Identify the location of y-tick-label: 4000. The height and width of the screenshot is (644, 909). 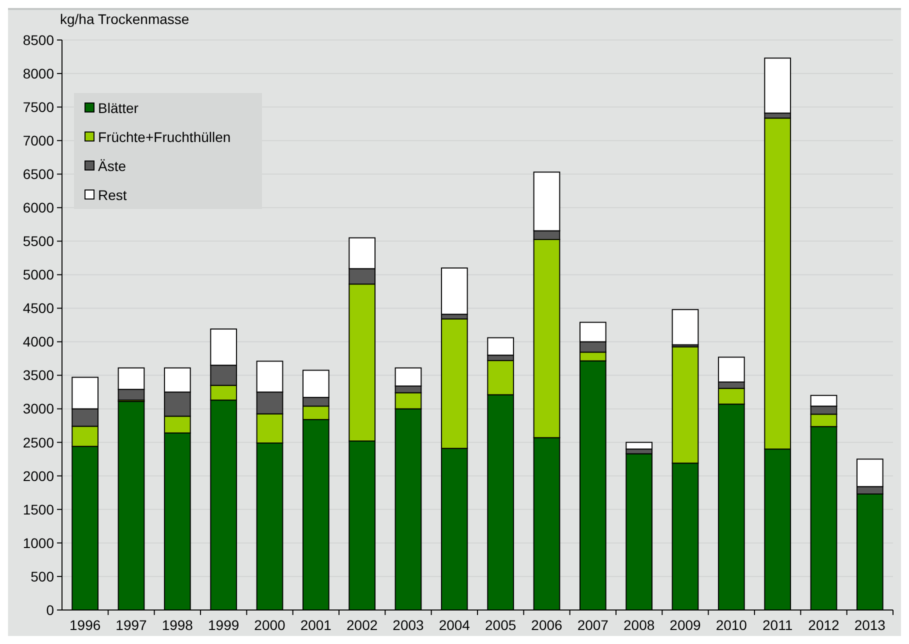
(38, 342).